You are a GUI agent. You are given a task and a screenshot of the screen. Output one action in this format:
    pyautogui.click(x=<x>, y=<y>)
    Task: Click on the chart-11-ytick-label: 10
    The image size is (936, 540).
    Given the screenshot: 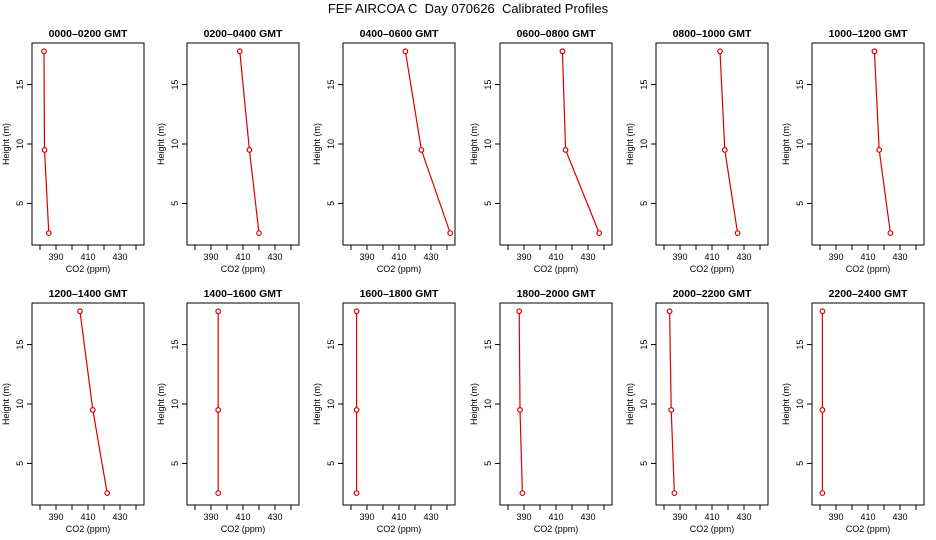 What is the action you would take?
    pyautogui.click(x=644, y=404)
    